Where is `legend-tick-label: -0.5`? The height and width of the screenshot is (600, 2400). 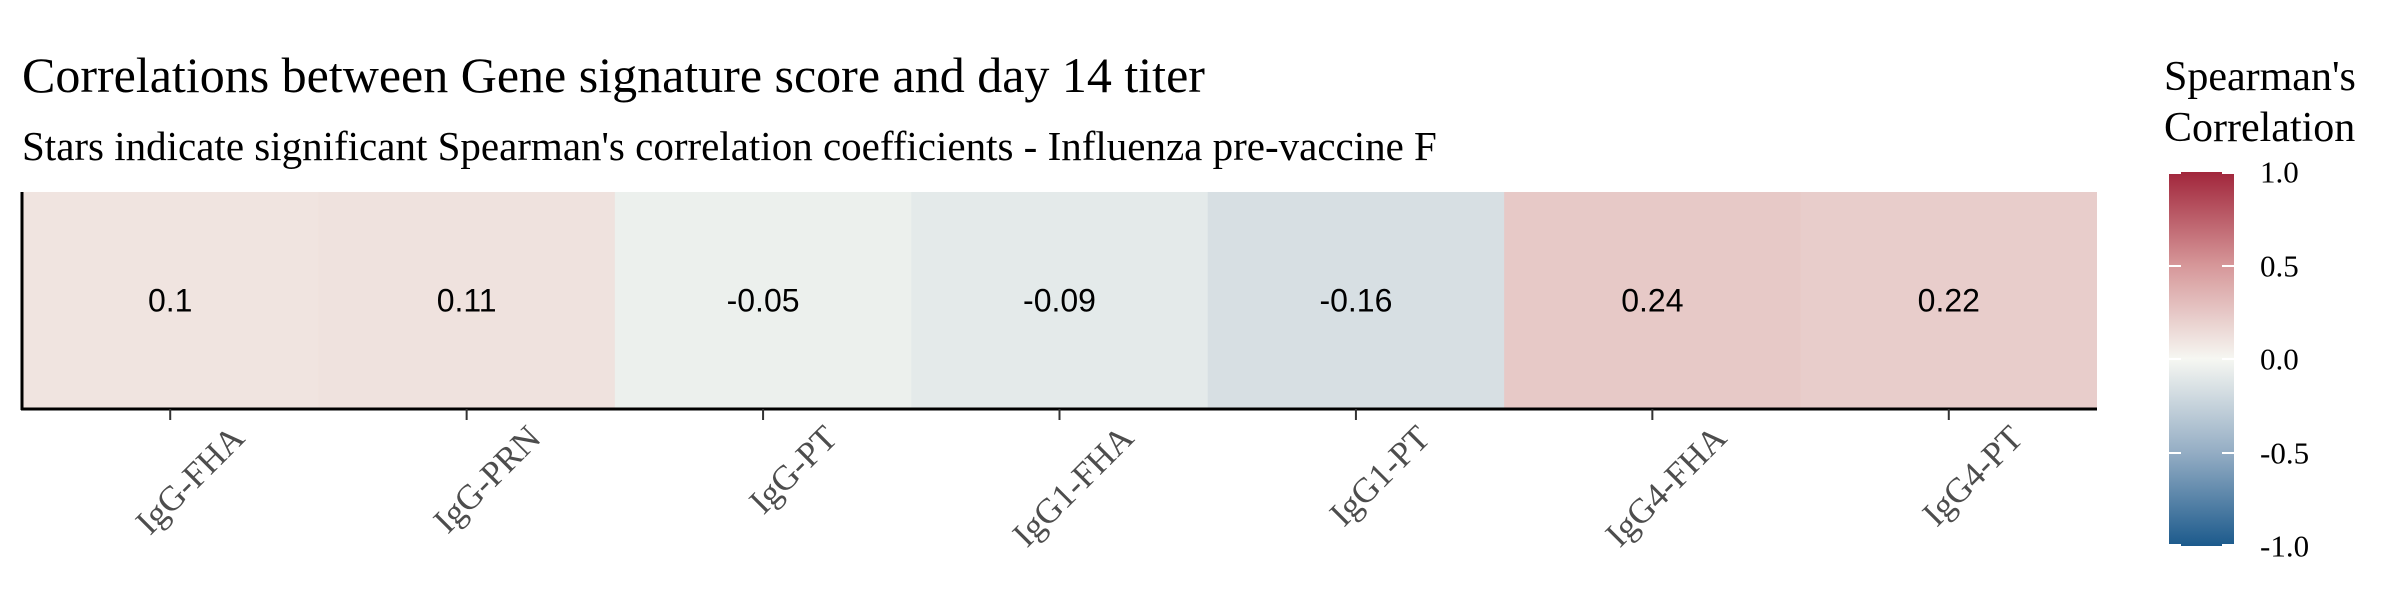
legend-tick-label: -0.5 is located at coordinates (2285, 452).